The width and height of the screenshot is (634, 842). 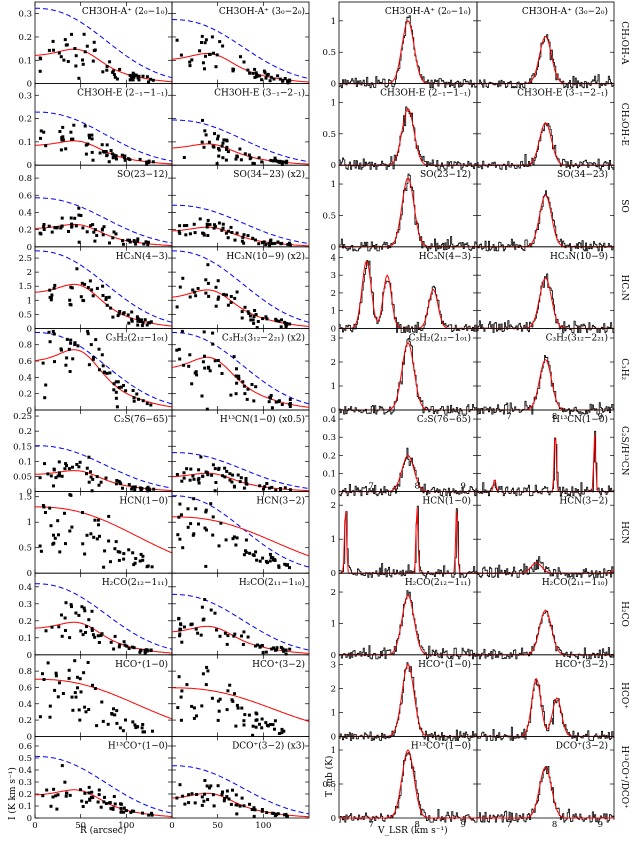 What do you see at coordinates (25, 61) in the screenshot?
I see `y-tick-label: 0.1` at bounding box center [25, 61].